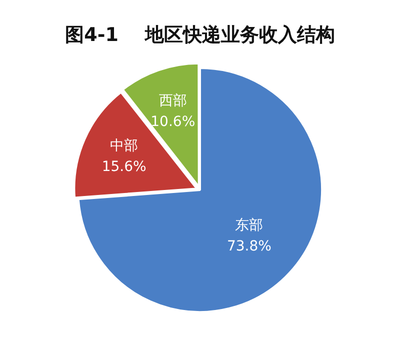 Image resolution: width=400 pixels, height=350 pixels. What do you see at coordinates (249, 225) in the screenshot?
I see `slice-label: 东部` at bounding box center [249, 225].